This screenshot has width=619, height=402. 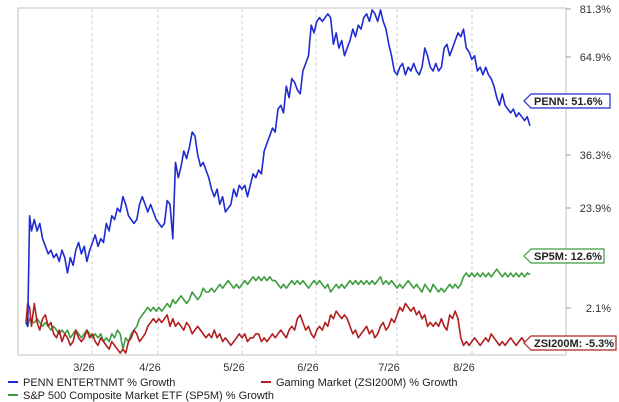 I want to click on x-tick-label: 6/26, so click(x=307, y=368).